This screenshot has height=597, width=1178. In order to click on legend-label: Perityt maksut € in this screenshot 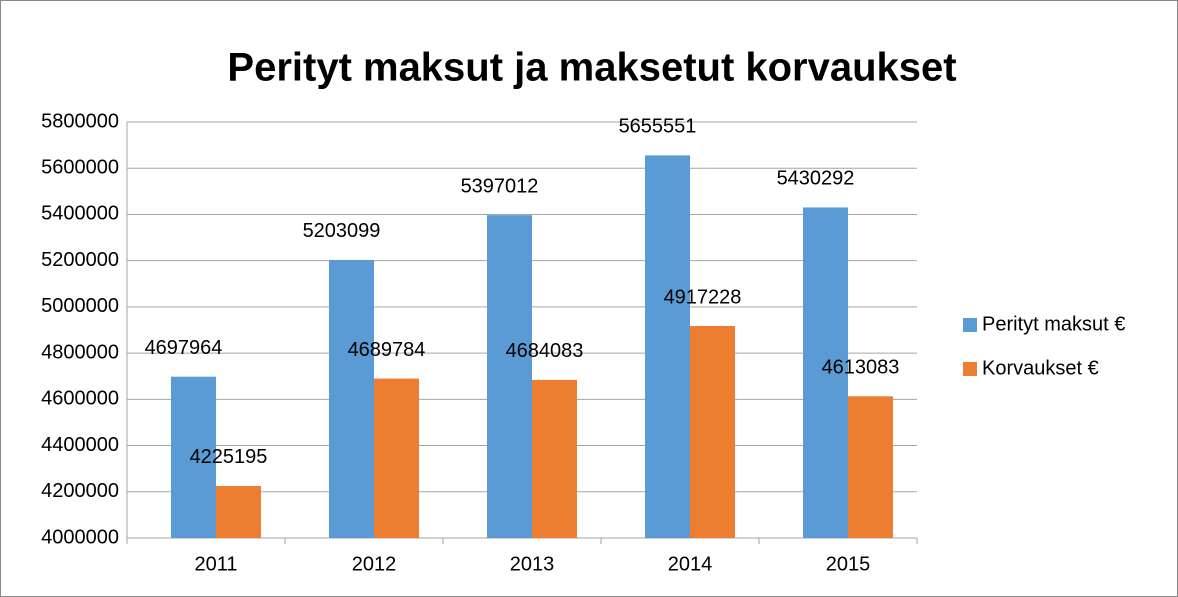, I will do `click(1053, 324)`.